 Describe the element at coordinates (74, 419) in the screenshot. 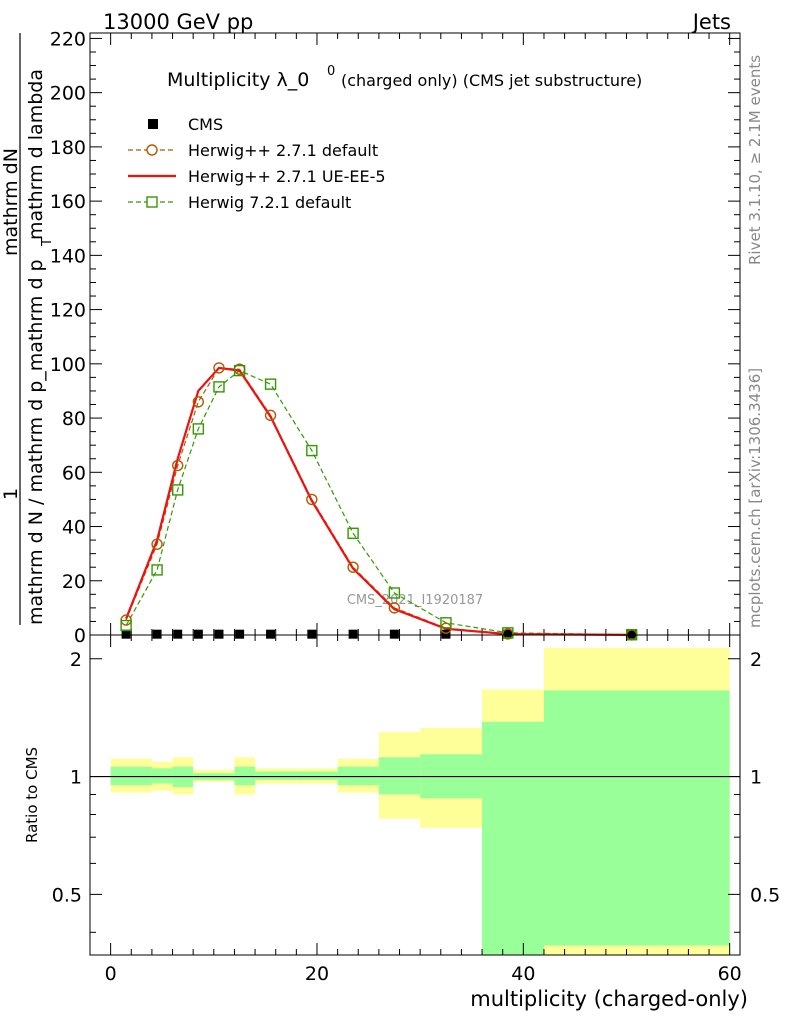

I see `y-tick-label: 80` at that location.